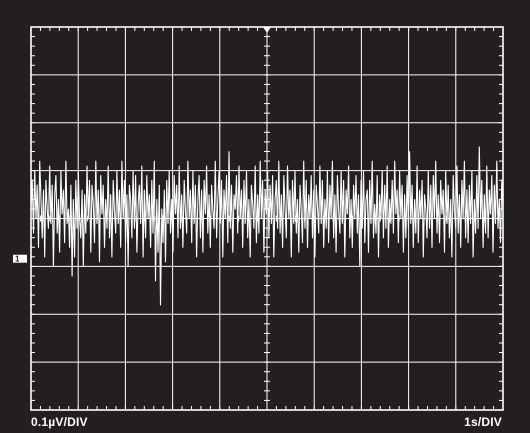  I want to click on vertical-scale-label: 0.1µV/DIV, so click(59, 422).